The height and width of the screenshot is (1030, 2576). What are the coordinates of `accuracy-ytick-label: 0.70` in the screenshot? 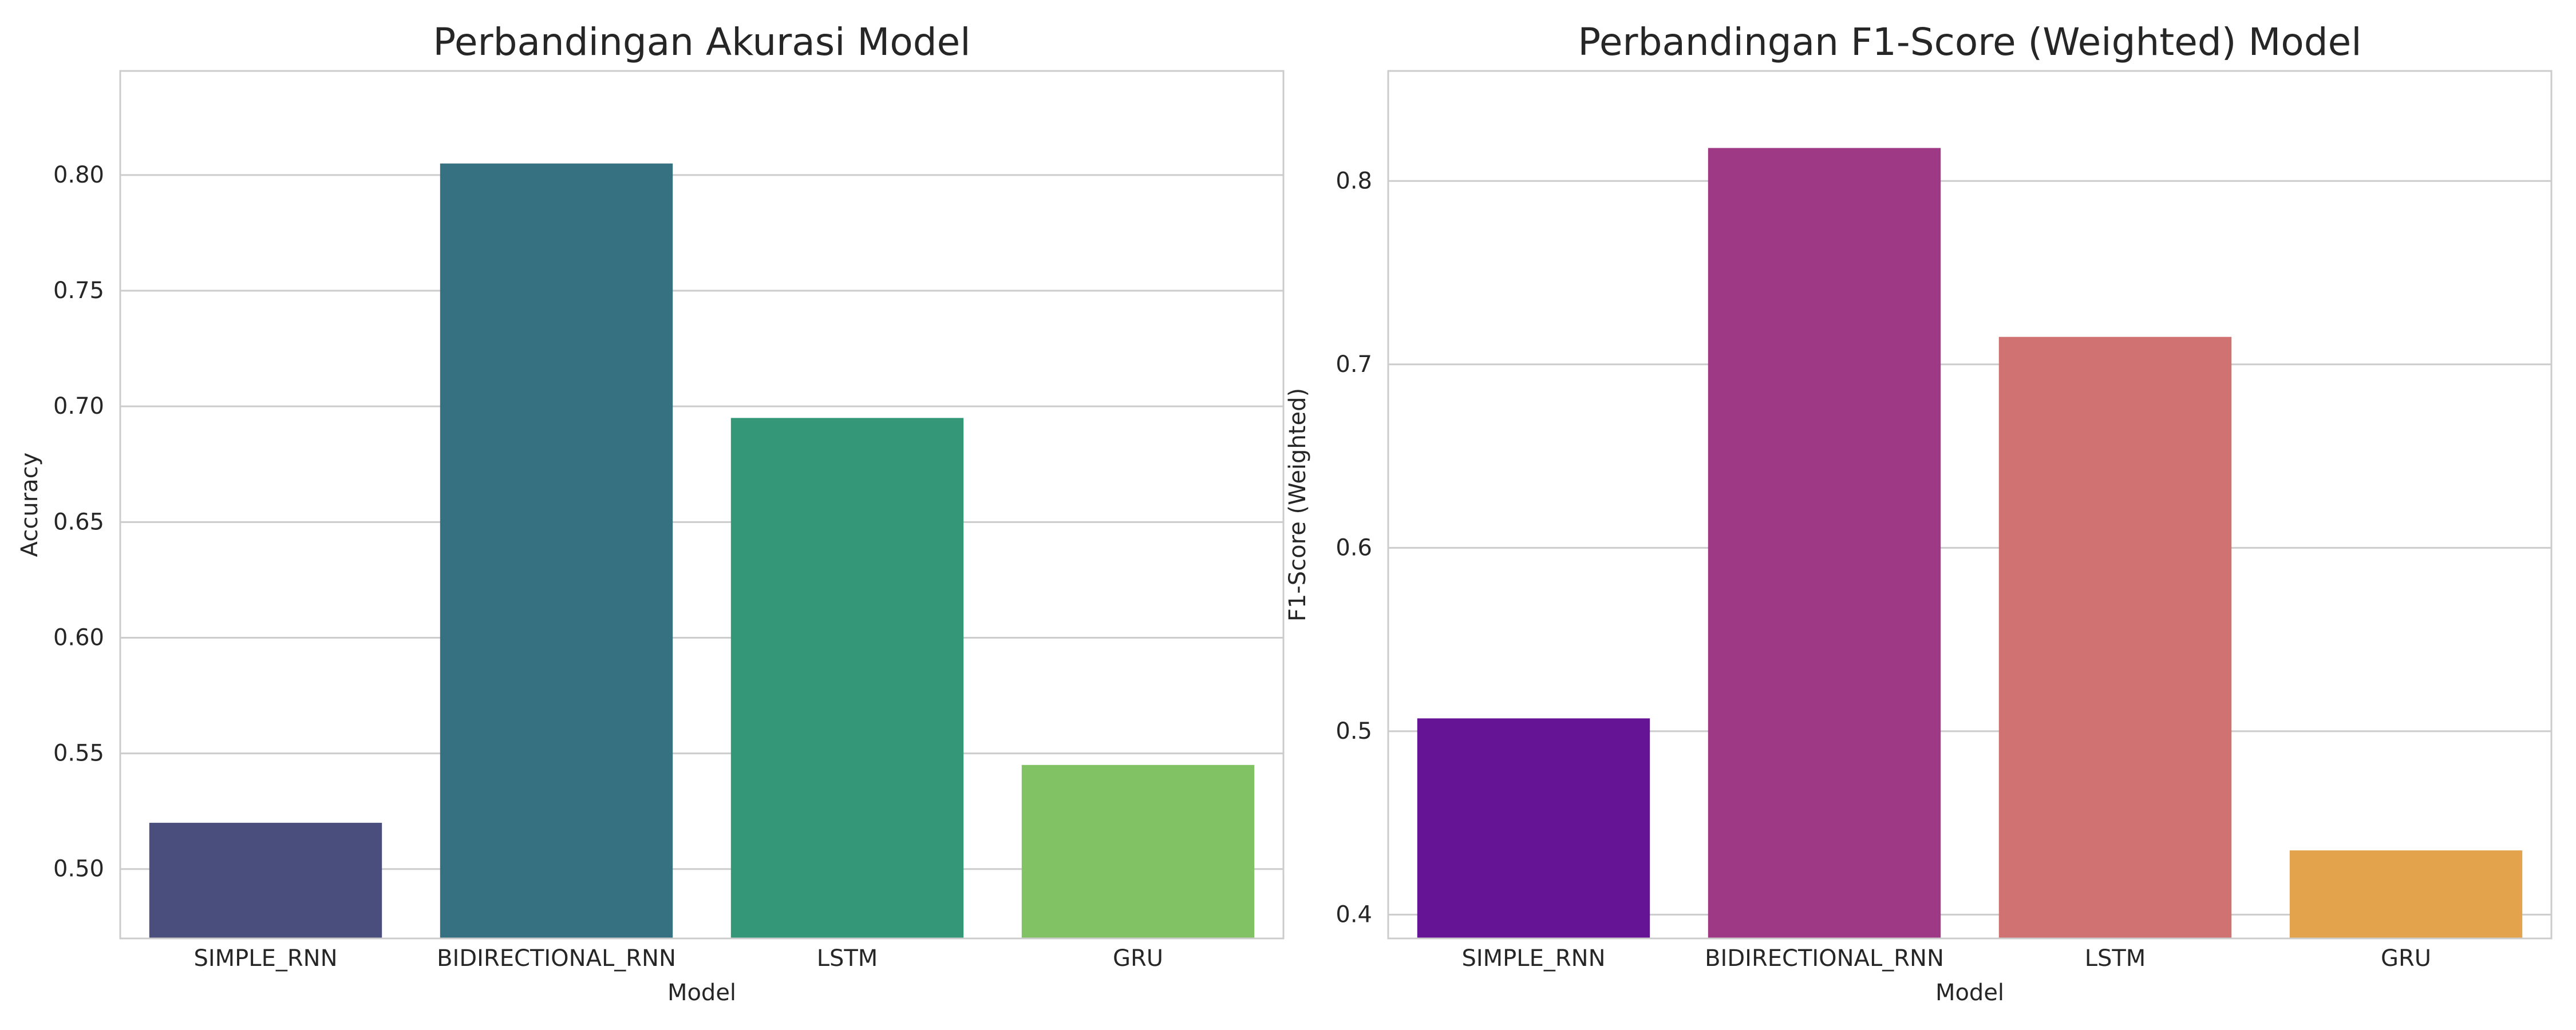 It's located at (78, 406).